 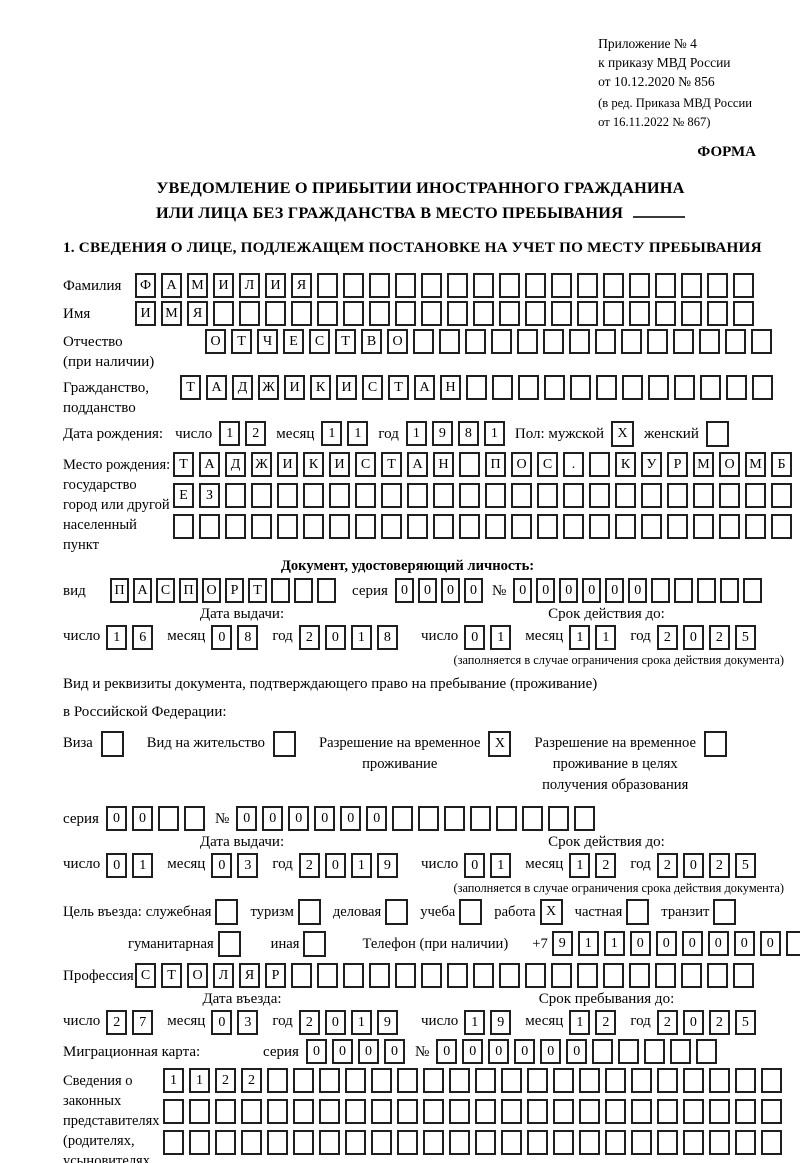 I want to click on char-cell: А, so click(x=209, y=464).